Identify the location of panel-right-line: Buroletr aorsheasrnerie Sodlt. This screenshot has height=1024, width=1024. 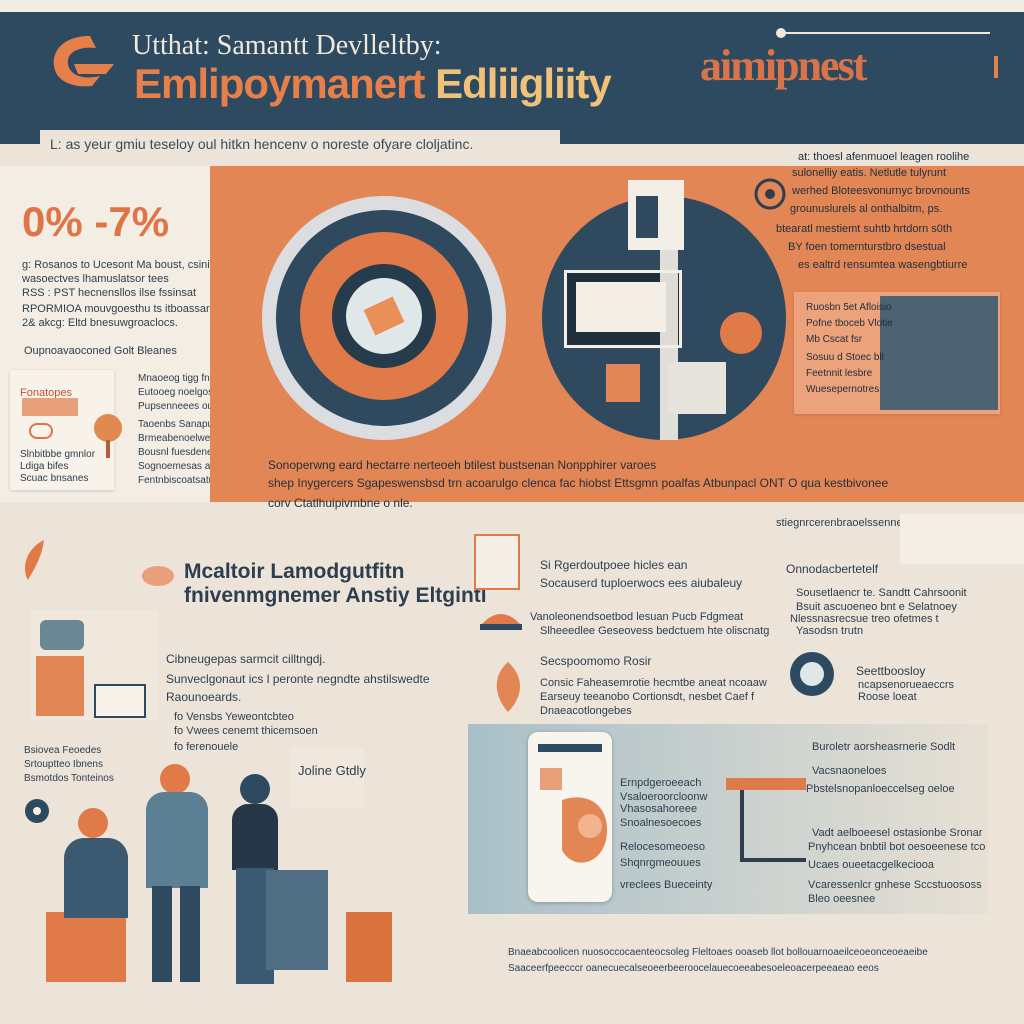
(884, 747).